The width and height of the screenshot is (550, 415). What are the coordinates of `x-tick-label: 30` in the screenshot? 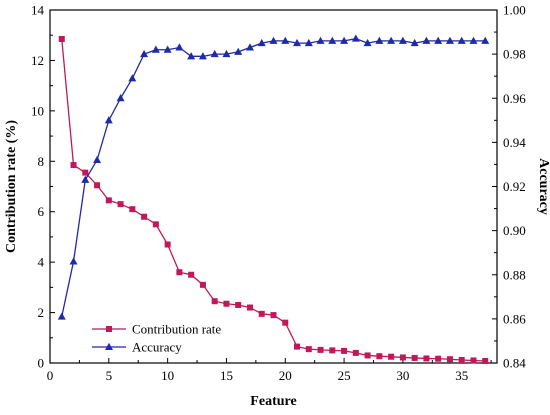 It's located at (402, 375).